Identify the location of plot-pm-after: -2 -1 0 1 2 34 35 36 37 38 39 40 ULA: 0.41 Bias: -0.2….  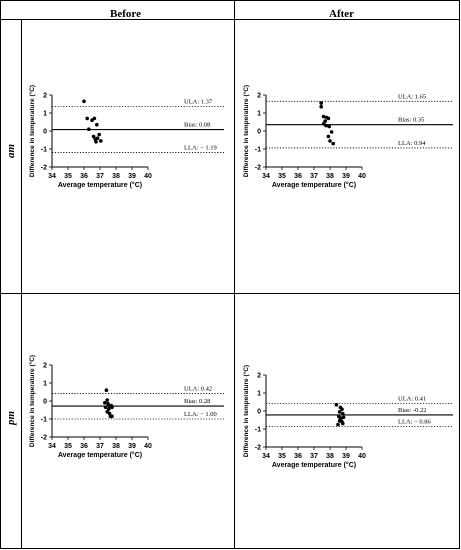
(347, 417).